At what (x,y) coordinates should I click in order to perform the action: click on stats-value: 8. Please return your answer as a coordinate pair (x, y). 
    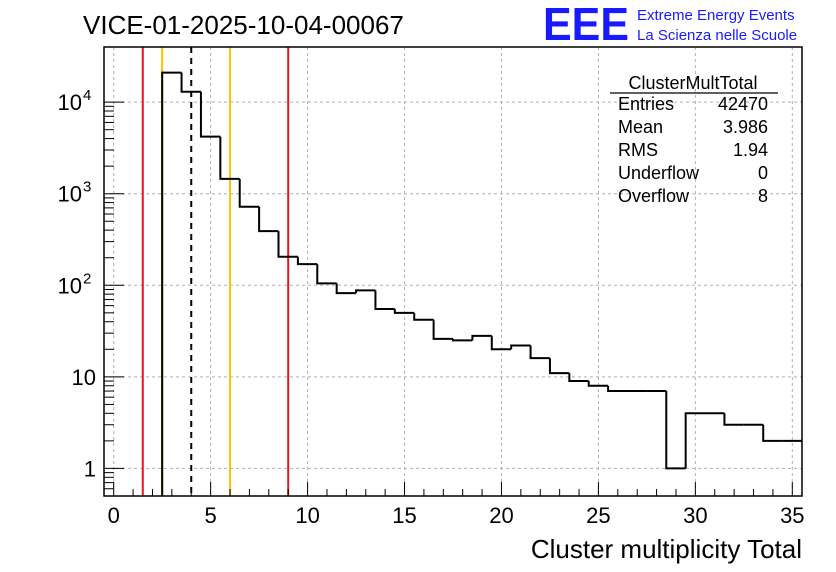
    Looking at the image, I should click on (763, 196).